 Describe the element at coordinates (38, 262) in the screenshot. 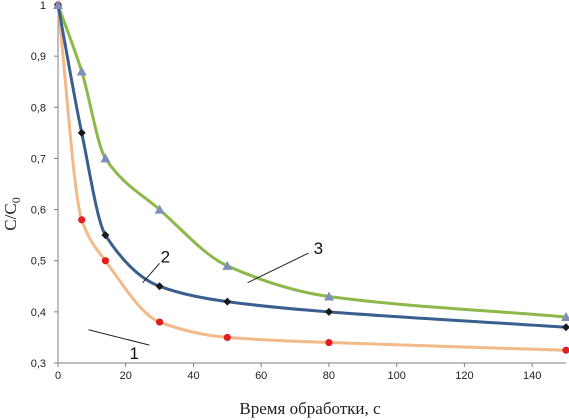

I see `y-tick-label: 0,5` at that location.